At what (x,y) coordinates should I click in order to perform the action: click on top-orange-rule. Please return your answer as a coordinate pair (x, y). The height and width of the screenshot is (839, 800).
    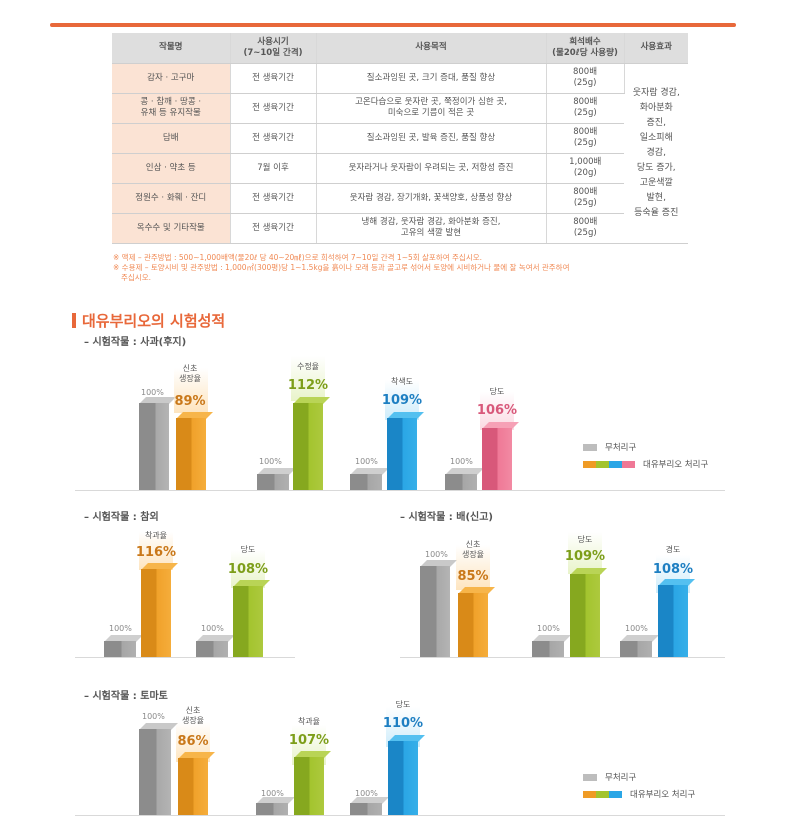
    Looking at the image, I should click on (393, 25).